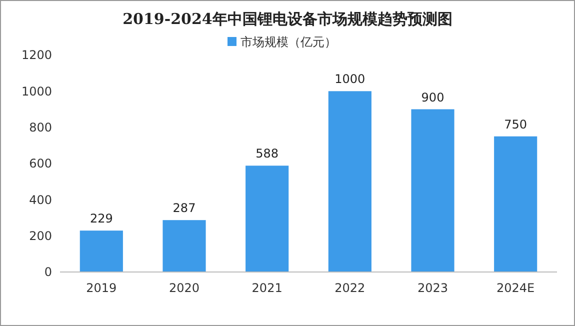  What do you see at coordinates (288, 42) in the screenshot?
I see `legend-label: 市场规模（亿元）` at bounding box center [288, 42].